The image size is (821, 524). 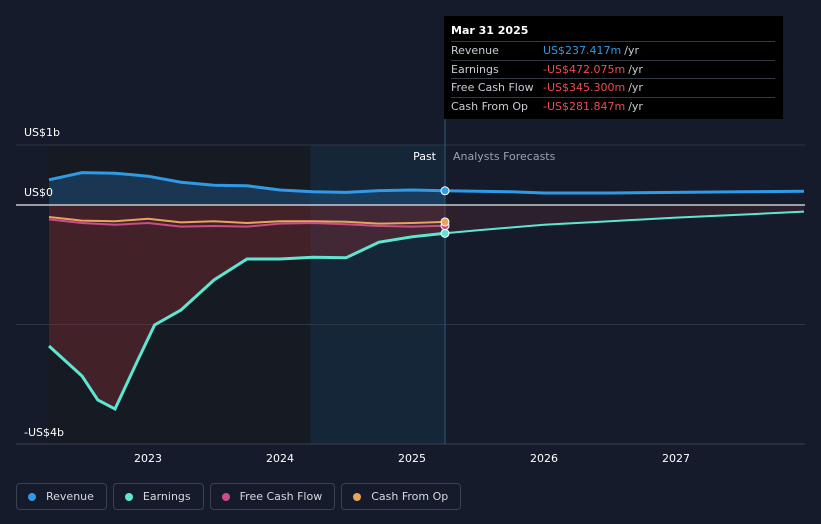 I want to click on x-tick-label: 2024, so click(x=280, y=458).